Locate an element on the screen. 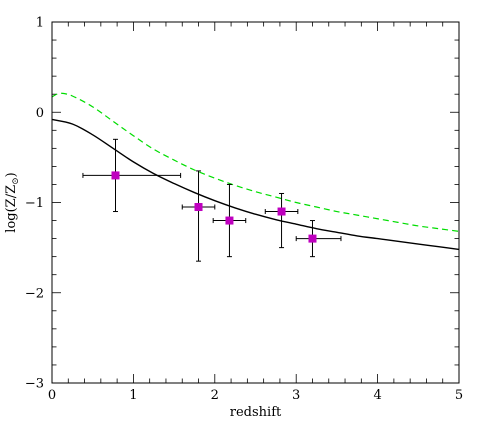 Image resolution: width=485 pixels, height=429 pixels. y-tick-label: −3 is located at coordinates (34, 384).